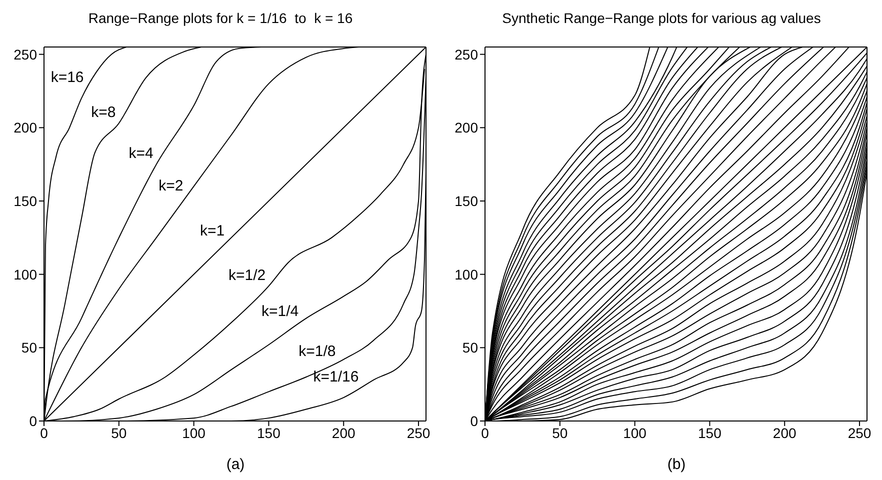 The width and height of the screenshot is (882, 480). I want to click on series-label: k=16, so click(67, 77).